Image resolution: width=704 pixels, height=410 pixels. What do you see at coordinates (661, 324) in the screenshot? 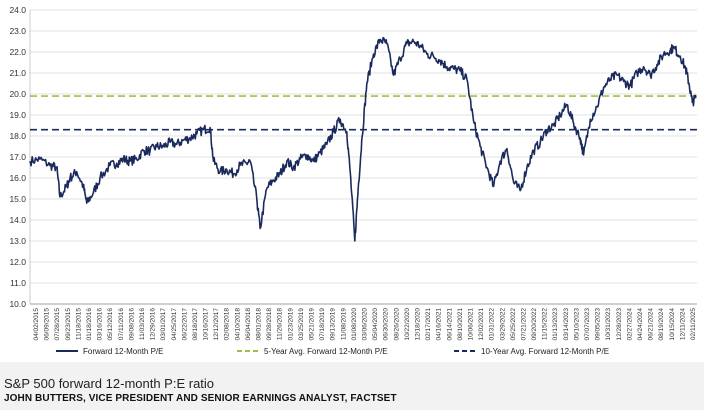
I see `x-tick-label: 08/19/2024` at bounding box center [661, 324].